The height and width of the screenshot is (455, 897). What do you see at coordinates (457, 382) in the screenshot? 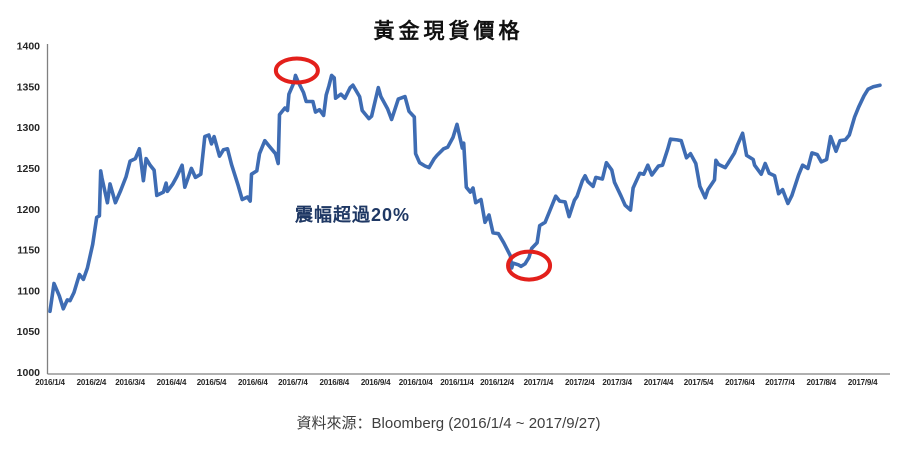
I see `x-tick-label: 2016/11/4` at bounding box center [457, 382].